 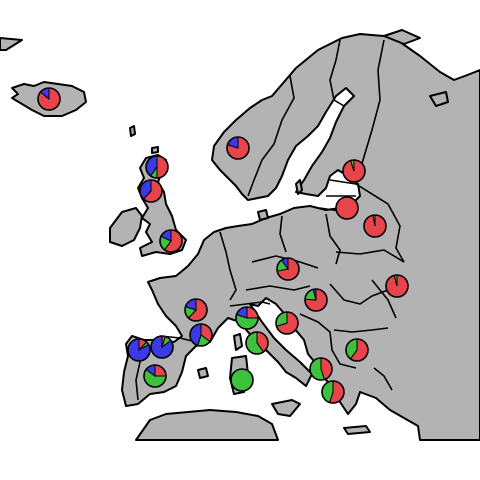 What do you see at coordinates (228, 266) in the screenshot?
I see `border-france-germany` at bounding box center [228, 266].